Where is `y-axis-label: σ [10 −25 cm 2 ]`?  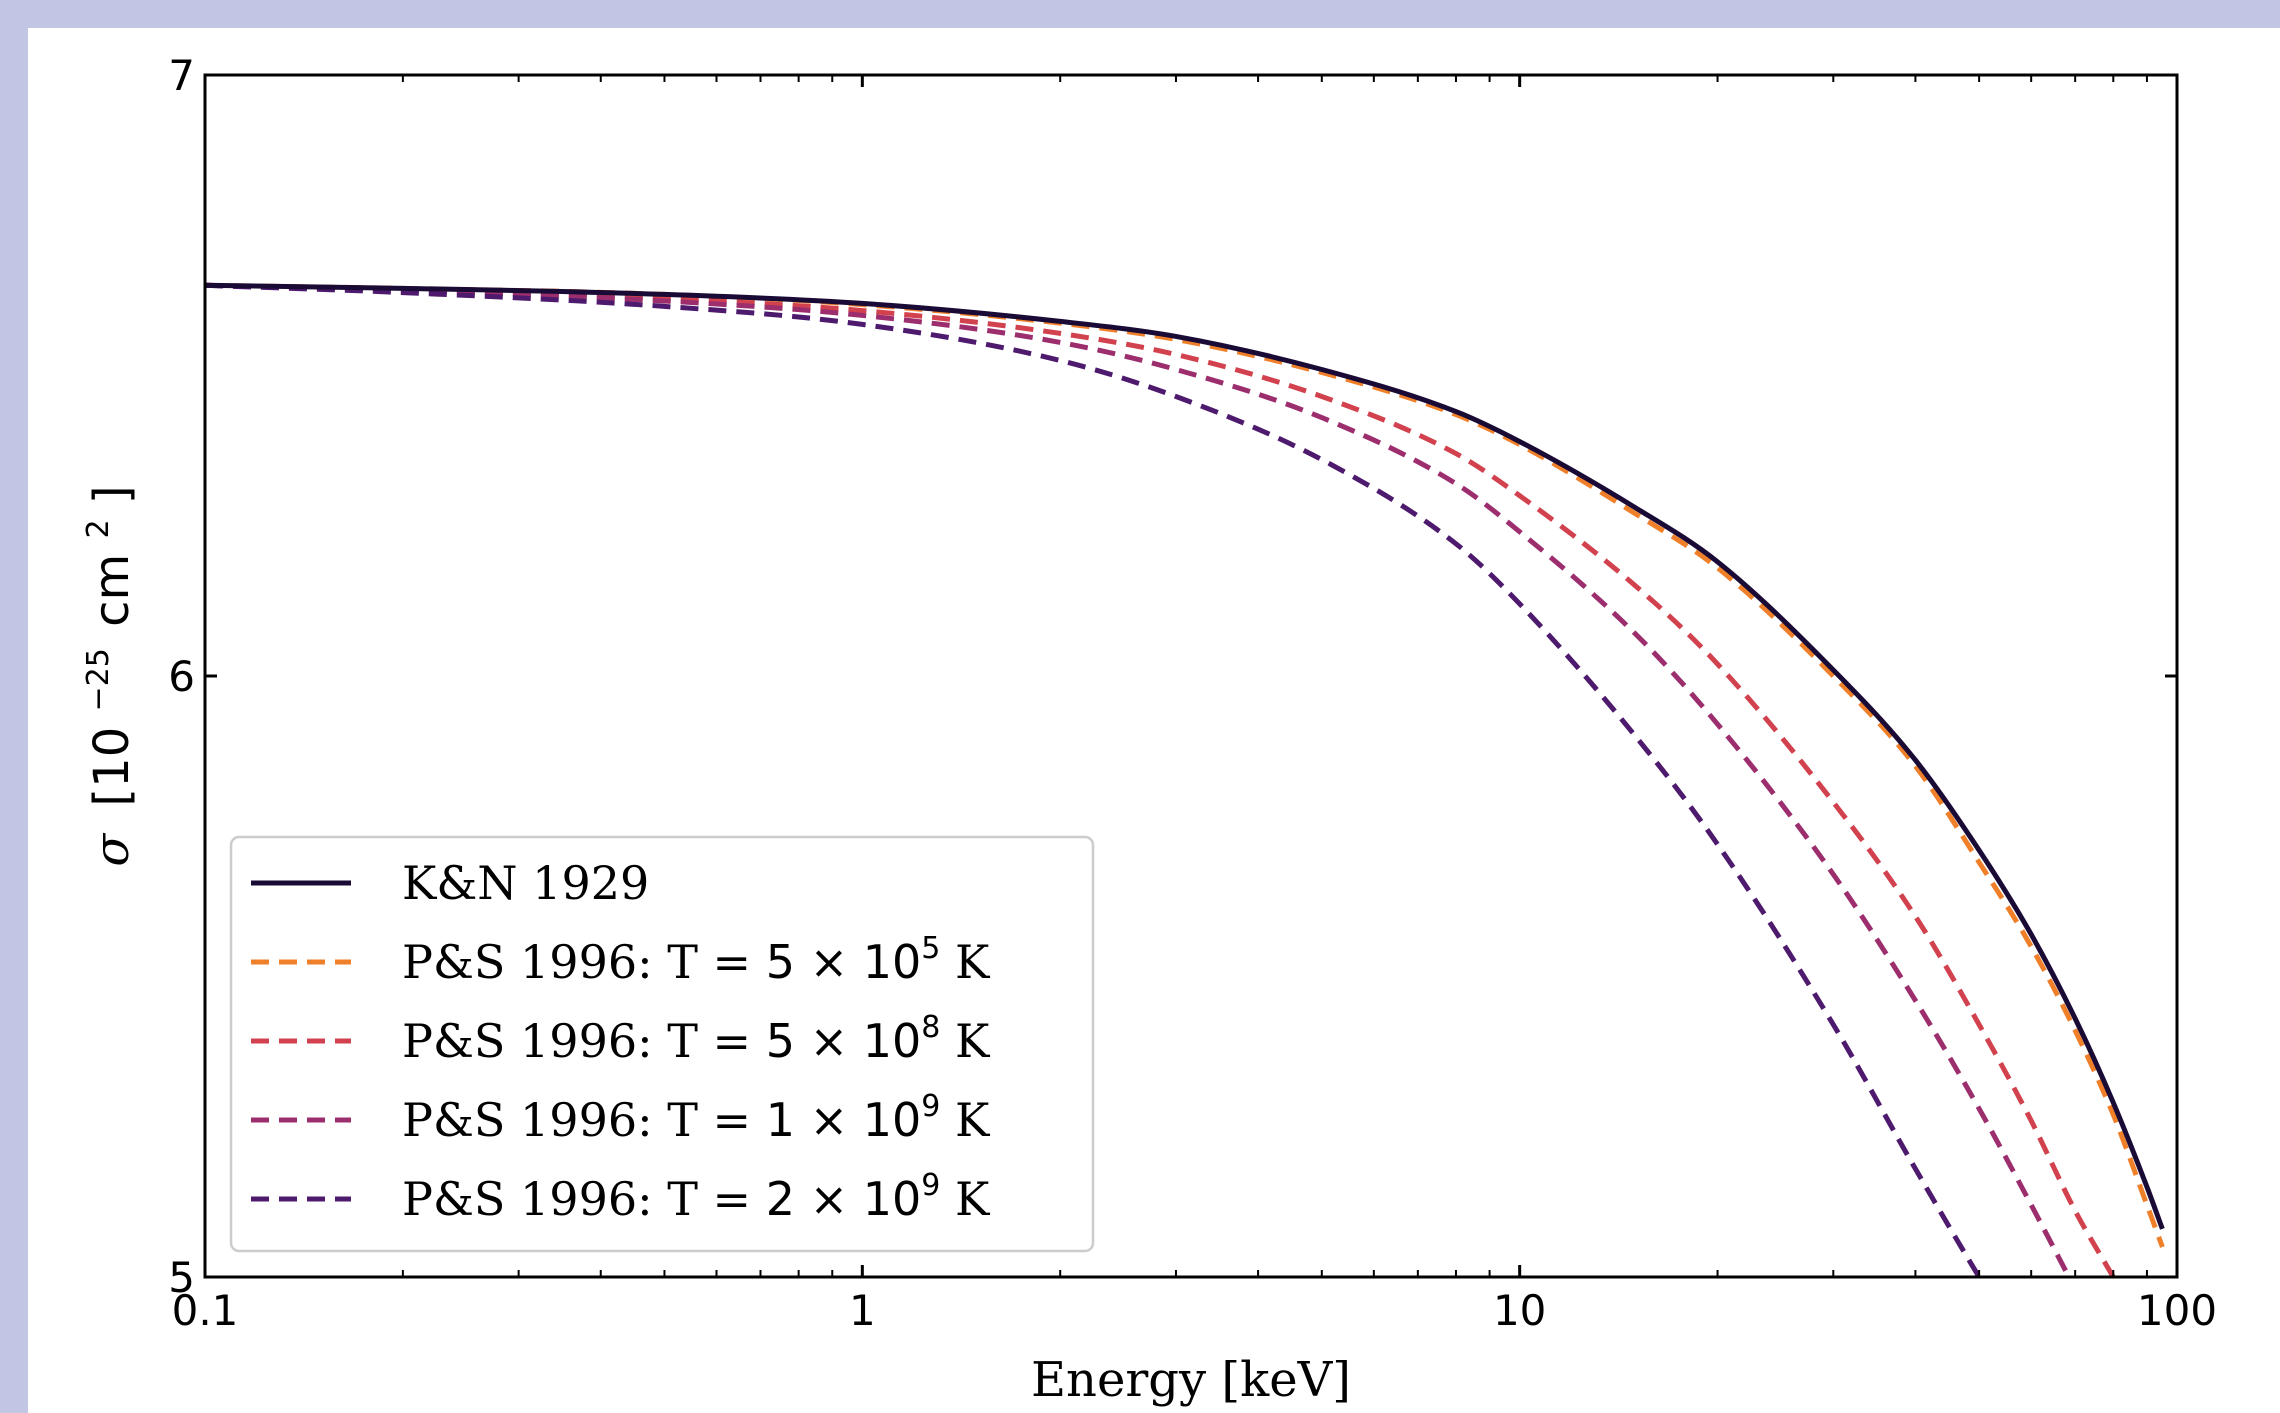
y-axis-label: σ [10 −25 cm 2 ] is located at coordinates (102, 675).